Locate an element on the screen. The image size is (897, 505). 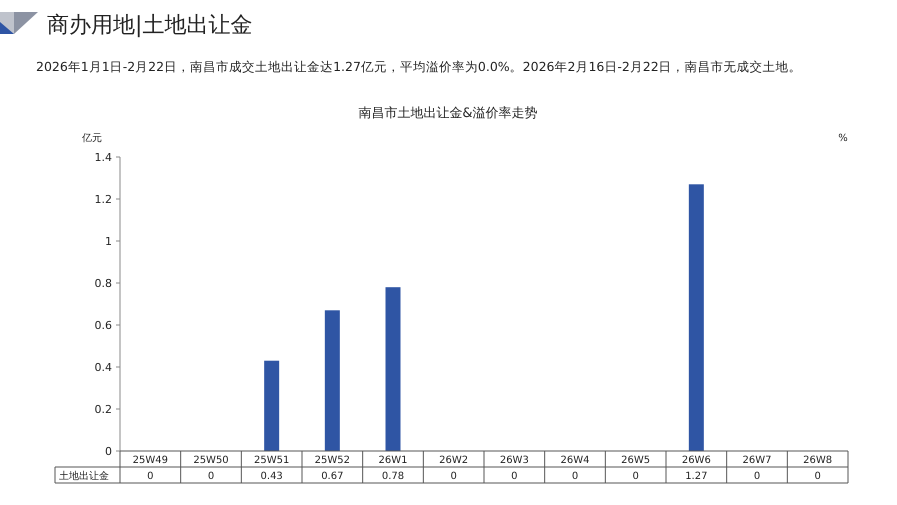
x-tick-label: 25W49 is located at coordinates (150, 460).